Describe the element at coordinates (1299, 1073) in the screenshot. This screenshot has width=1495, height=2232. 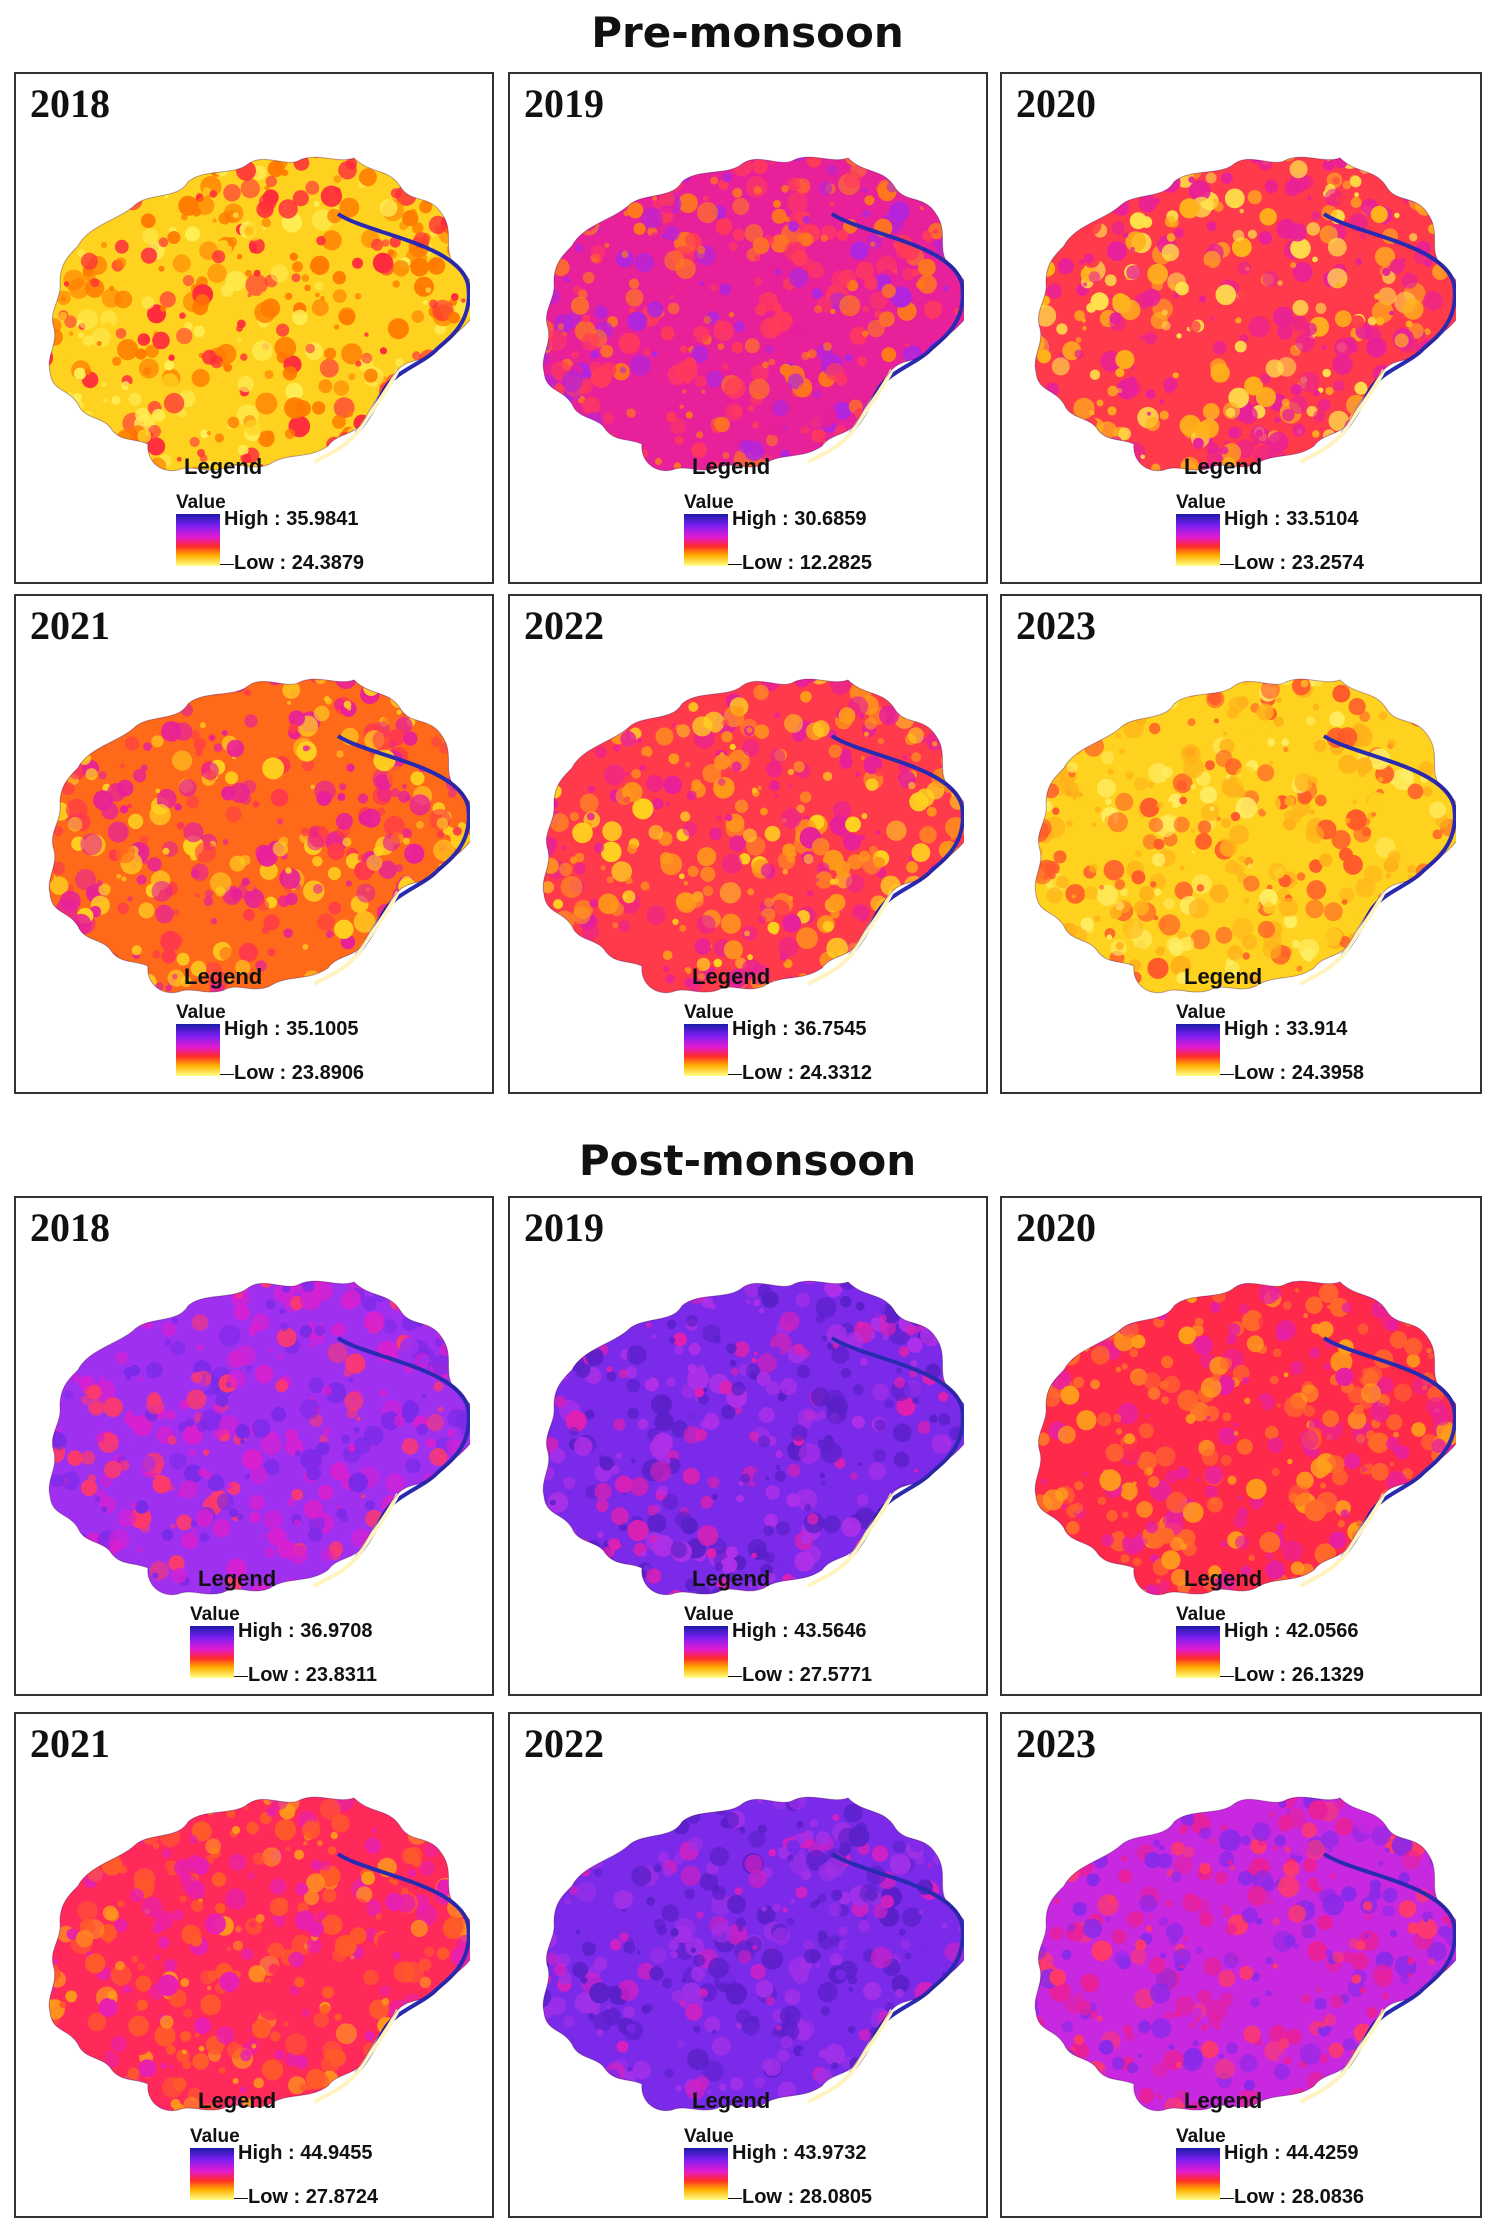
I see `legend-low-value: Low : 24.3958` at that location.